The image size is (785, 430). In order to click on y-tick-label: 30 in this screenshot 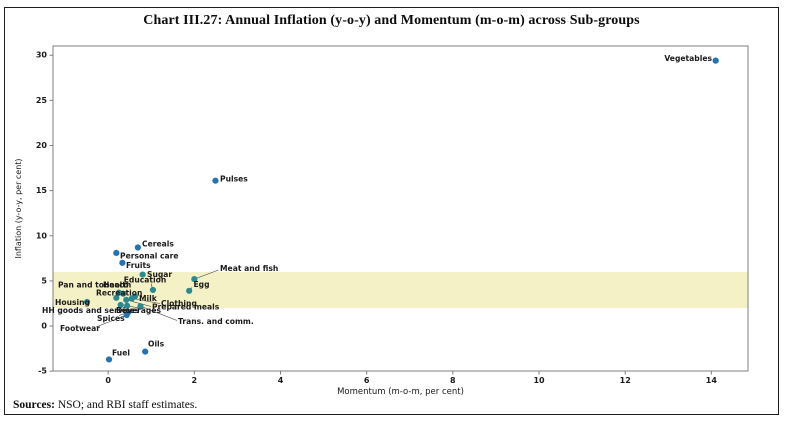, I will do `click(42, 55)`.